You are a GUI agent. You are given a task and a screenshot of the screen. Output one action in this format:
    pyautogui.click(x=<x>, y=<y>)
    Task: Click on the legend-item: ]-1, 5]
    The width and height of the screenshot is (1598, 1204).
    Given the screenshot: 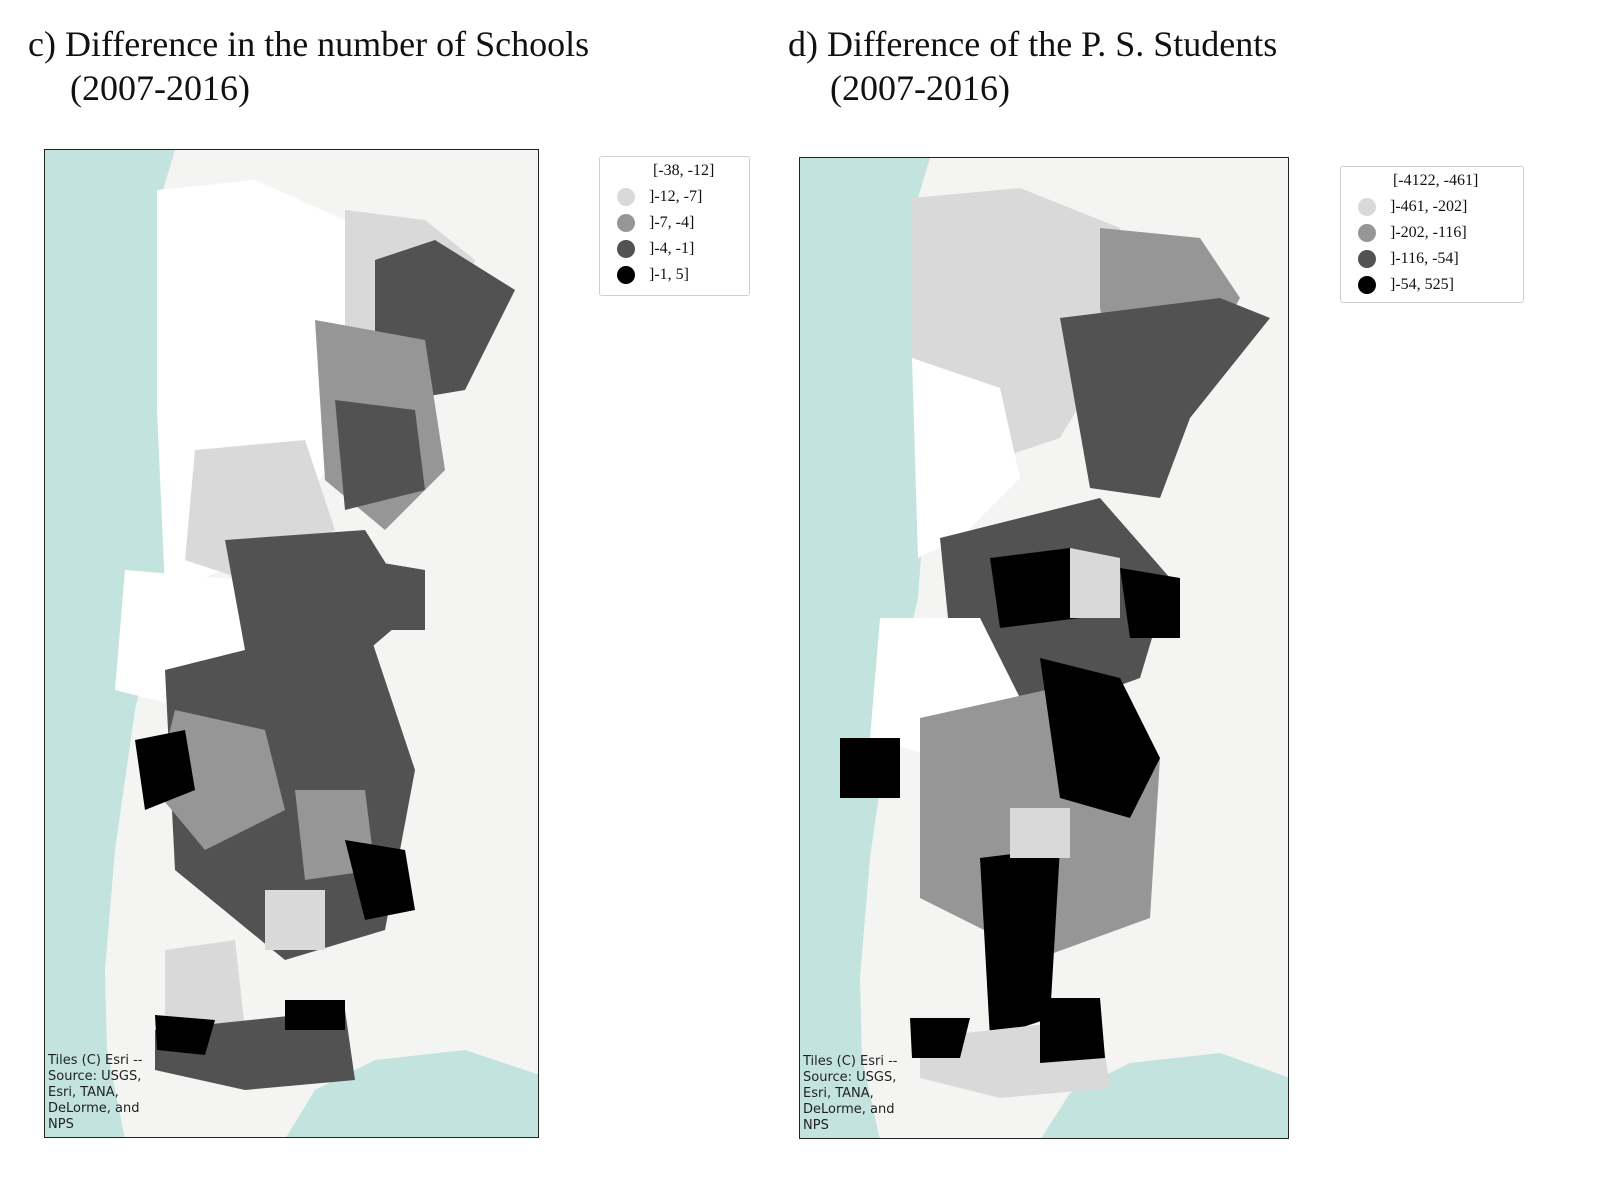 What is the action you would take?
    pyautogui.click(x=653, y=275)
    